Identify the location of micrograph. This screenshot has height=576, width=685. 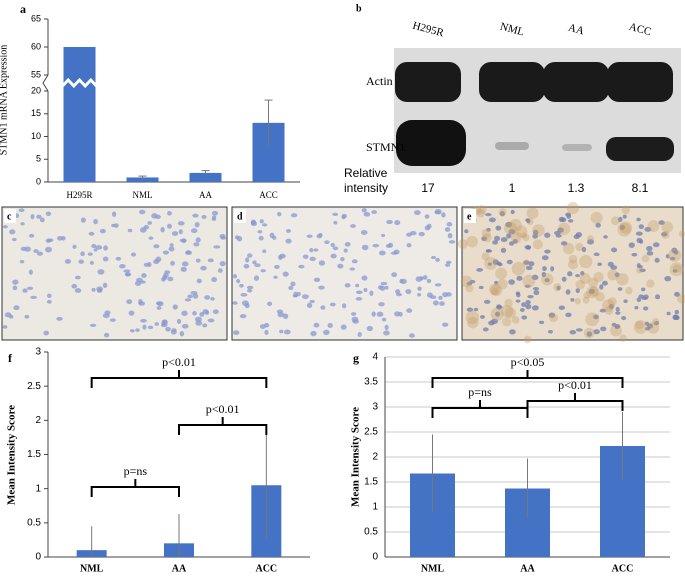
(344, 273).